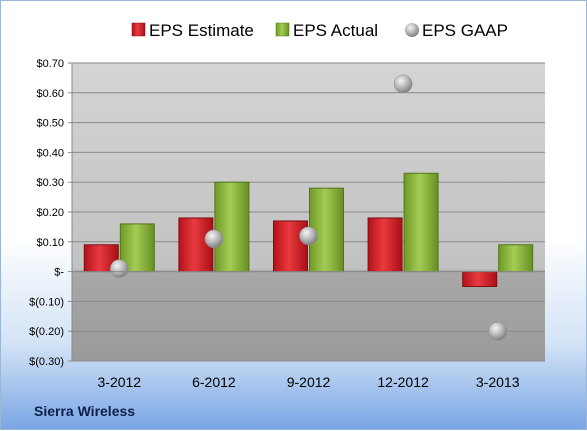  Describe the element at coordinates (497, 331) in the screenshot. I see `eps-gaap-marker-3-2013` at that location.